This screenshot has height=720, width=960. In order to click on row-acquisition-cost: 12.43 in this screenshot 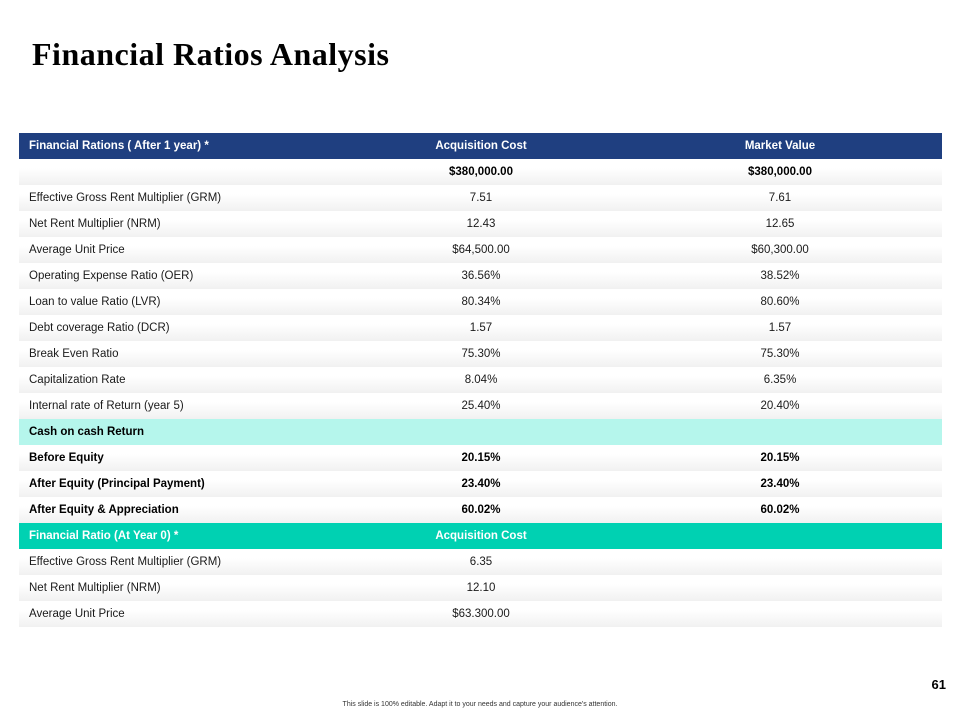, I will do `click(481, 224)`.